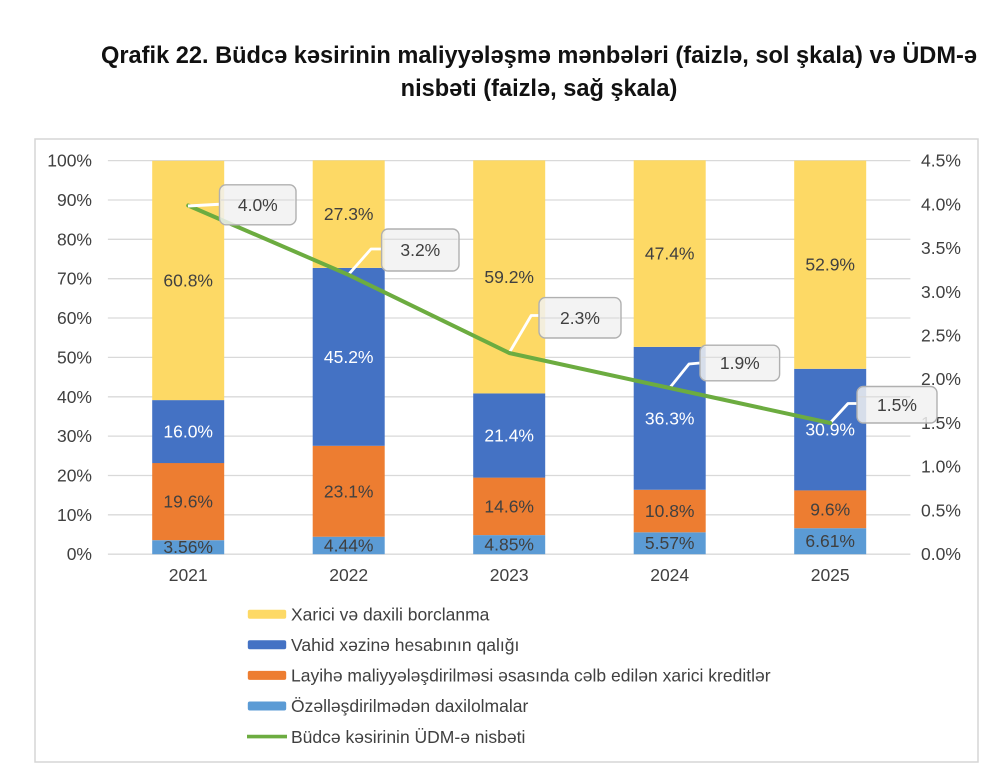  I want to click on svg-text: 2021, so click(188, 575).